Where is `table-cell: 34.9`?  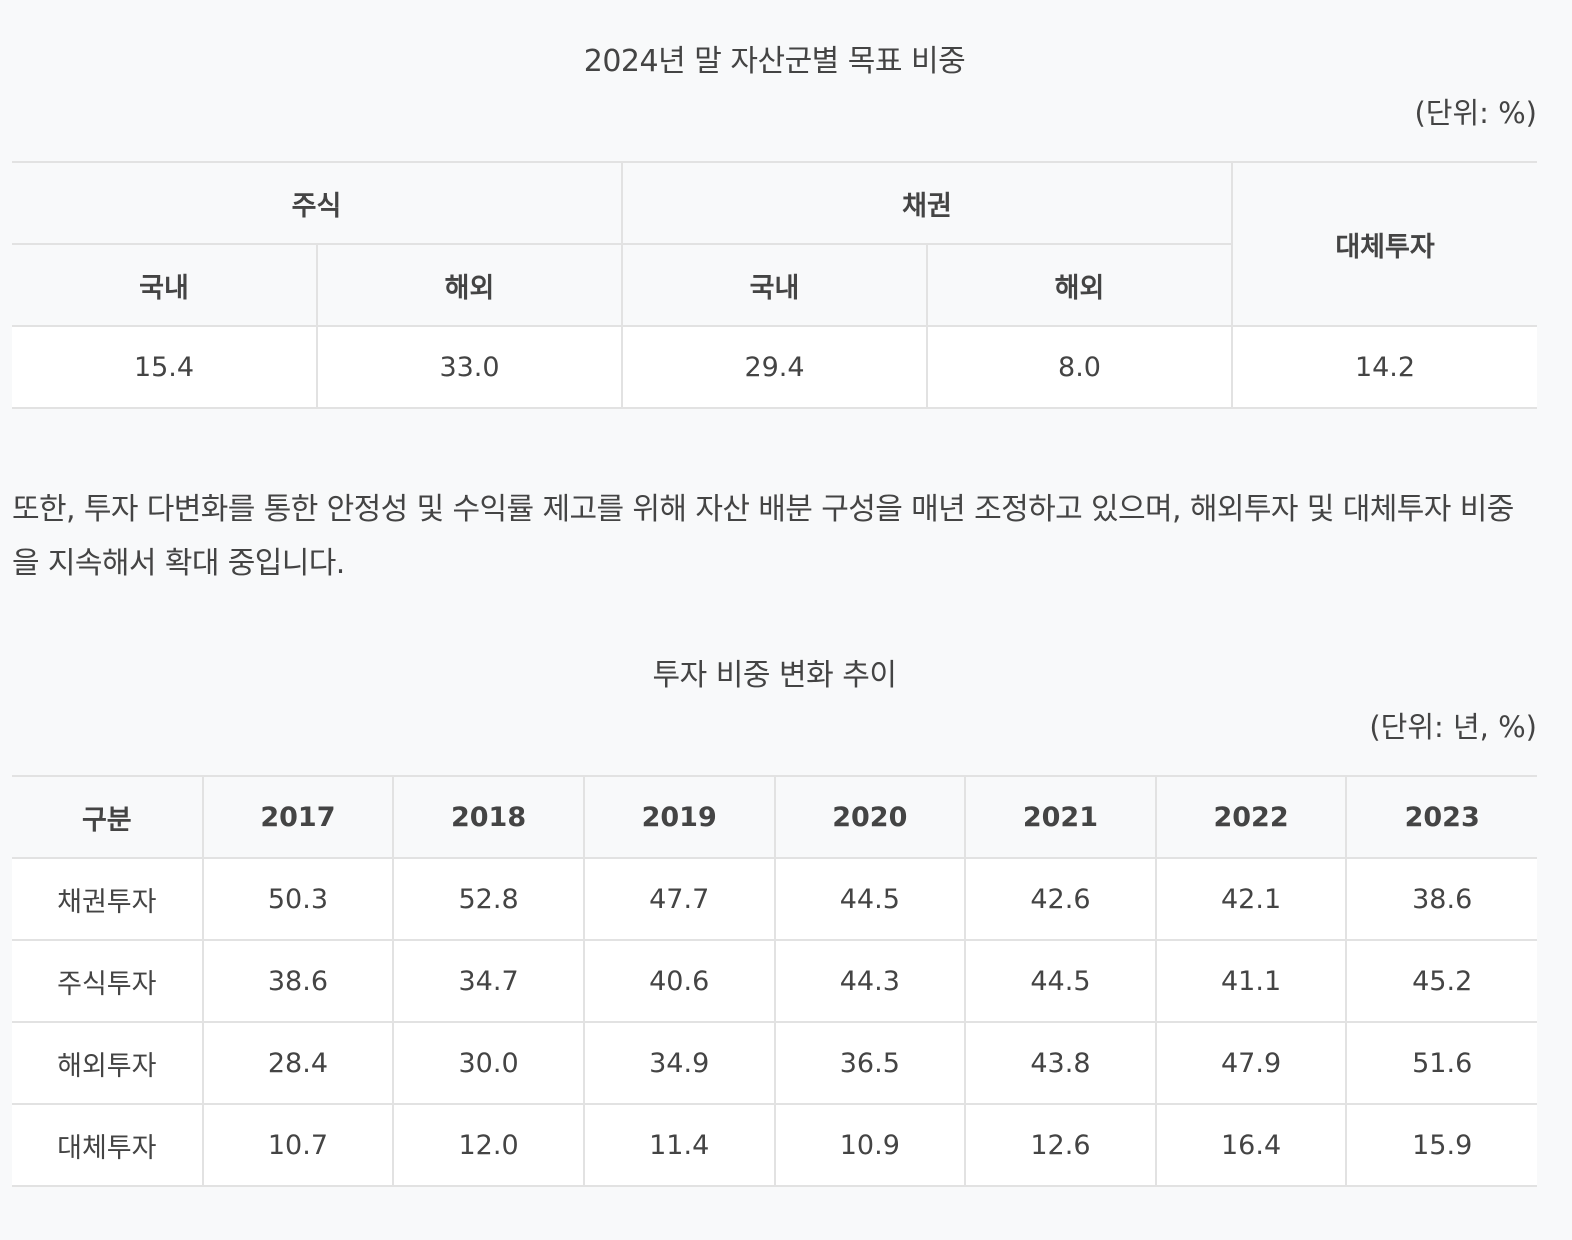 table-cell: 34.9 is located at coordinates (679, 1063).